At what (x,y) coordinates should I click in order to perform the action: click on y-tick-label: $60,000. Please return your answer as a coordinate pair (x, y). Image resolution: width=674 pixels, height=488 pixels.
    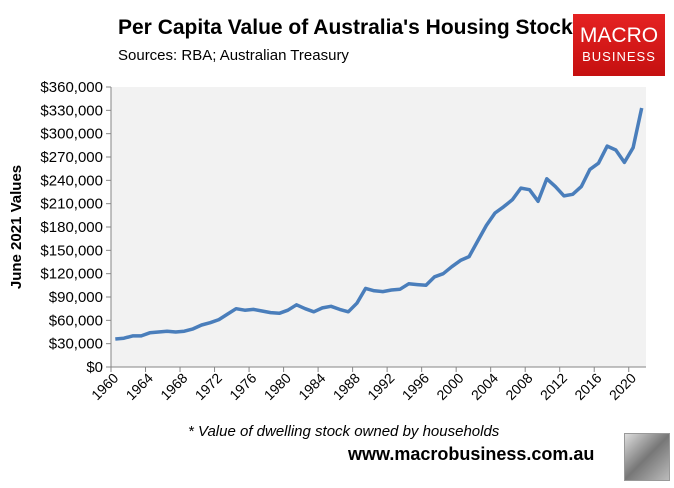
    Looking at the image, I should click on (76, 320).